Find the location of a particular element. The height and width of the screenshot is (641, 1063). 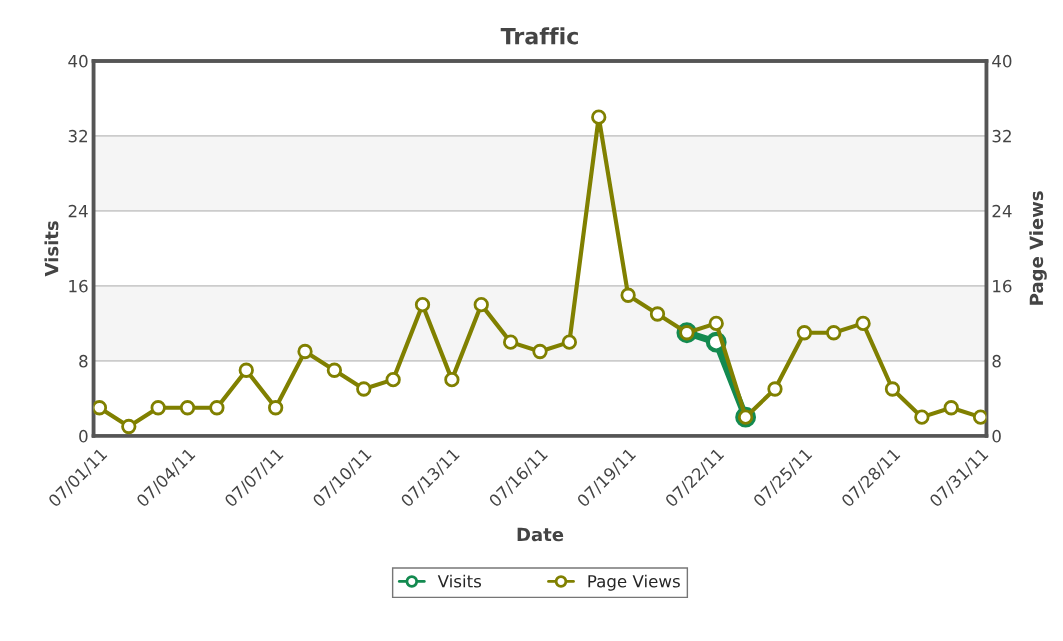

legend-label: Page Views is located at coordinates (634, 582).